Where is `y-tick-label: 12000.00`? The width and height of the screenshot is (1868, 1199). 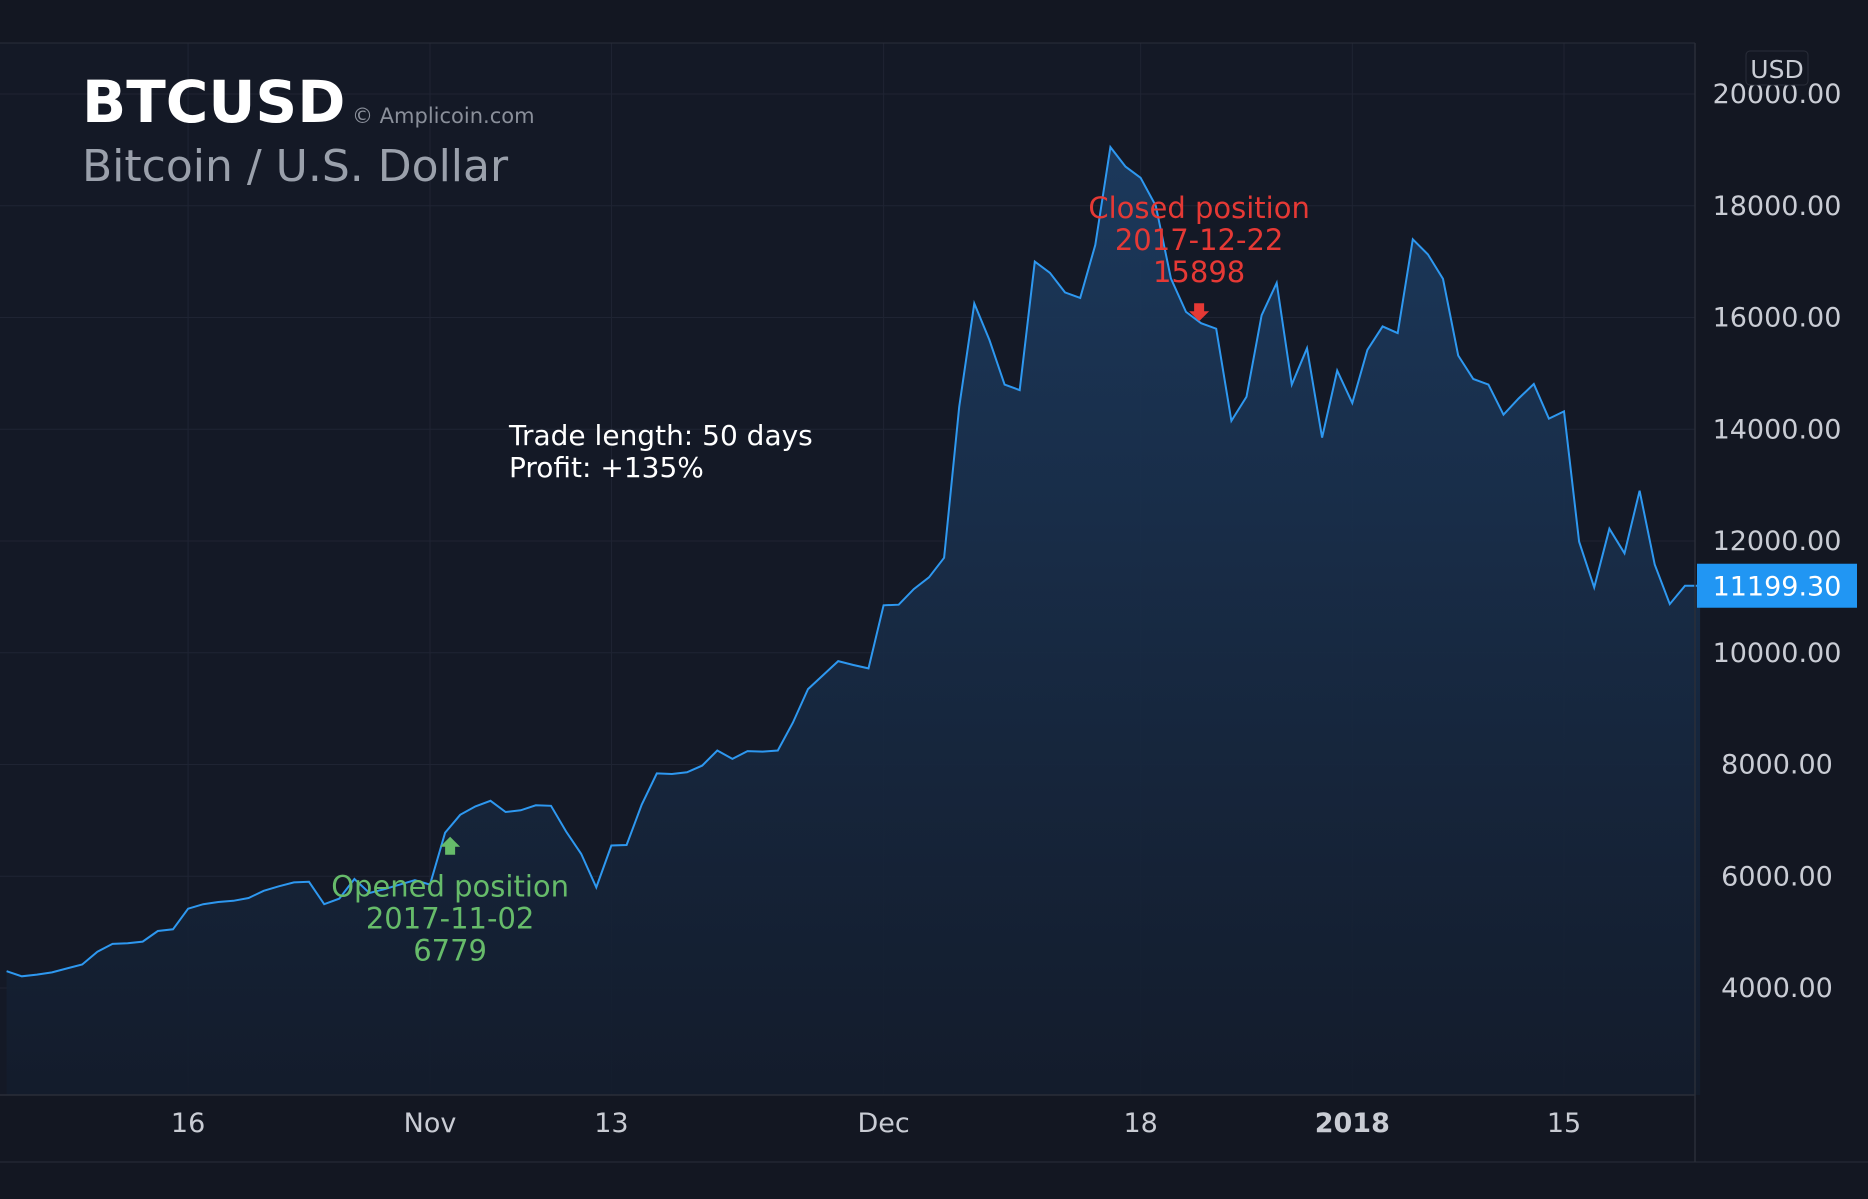
y-tick-label: 12000.00 is located at coordinates (1777, 541).